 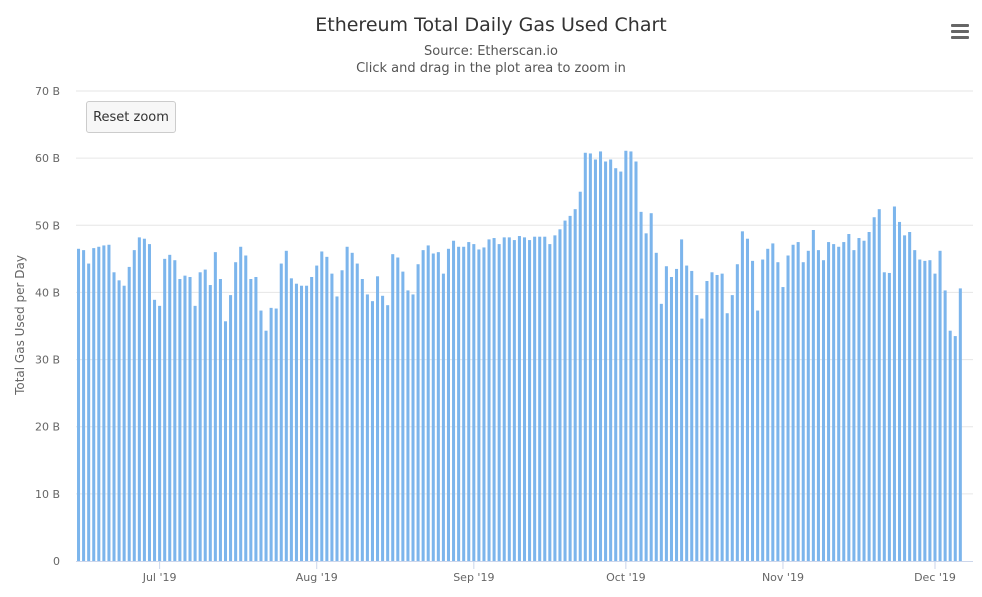 I want to click on hamburger-menu-icon, so click(x=960, y=32).